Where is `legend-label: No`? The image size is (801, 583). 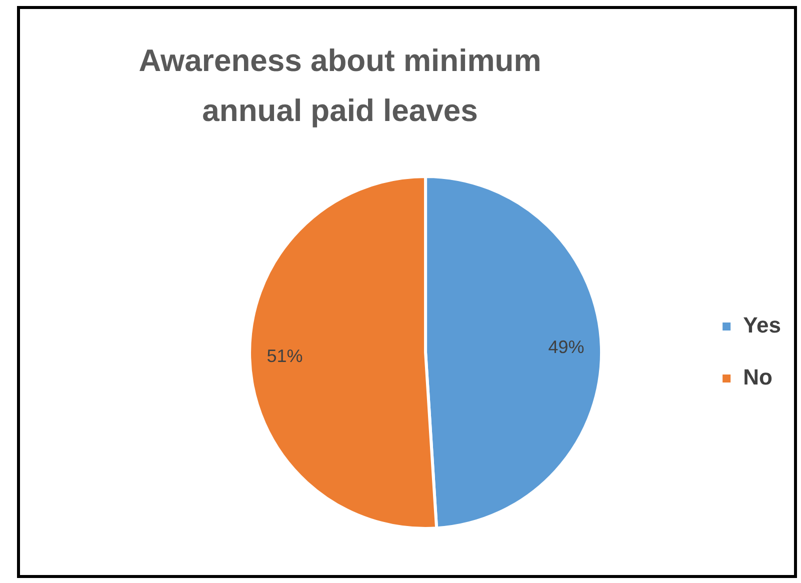
legend-label: No is located at coordinates (757, 377).